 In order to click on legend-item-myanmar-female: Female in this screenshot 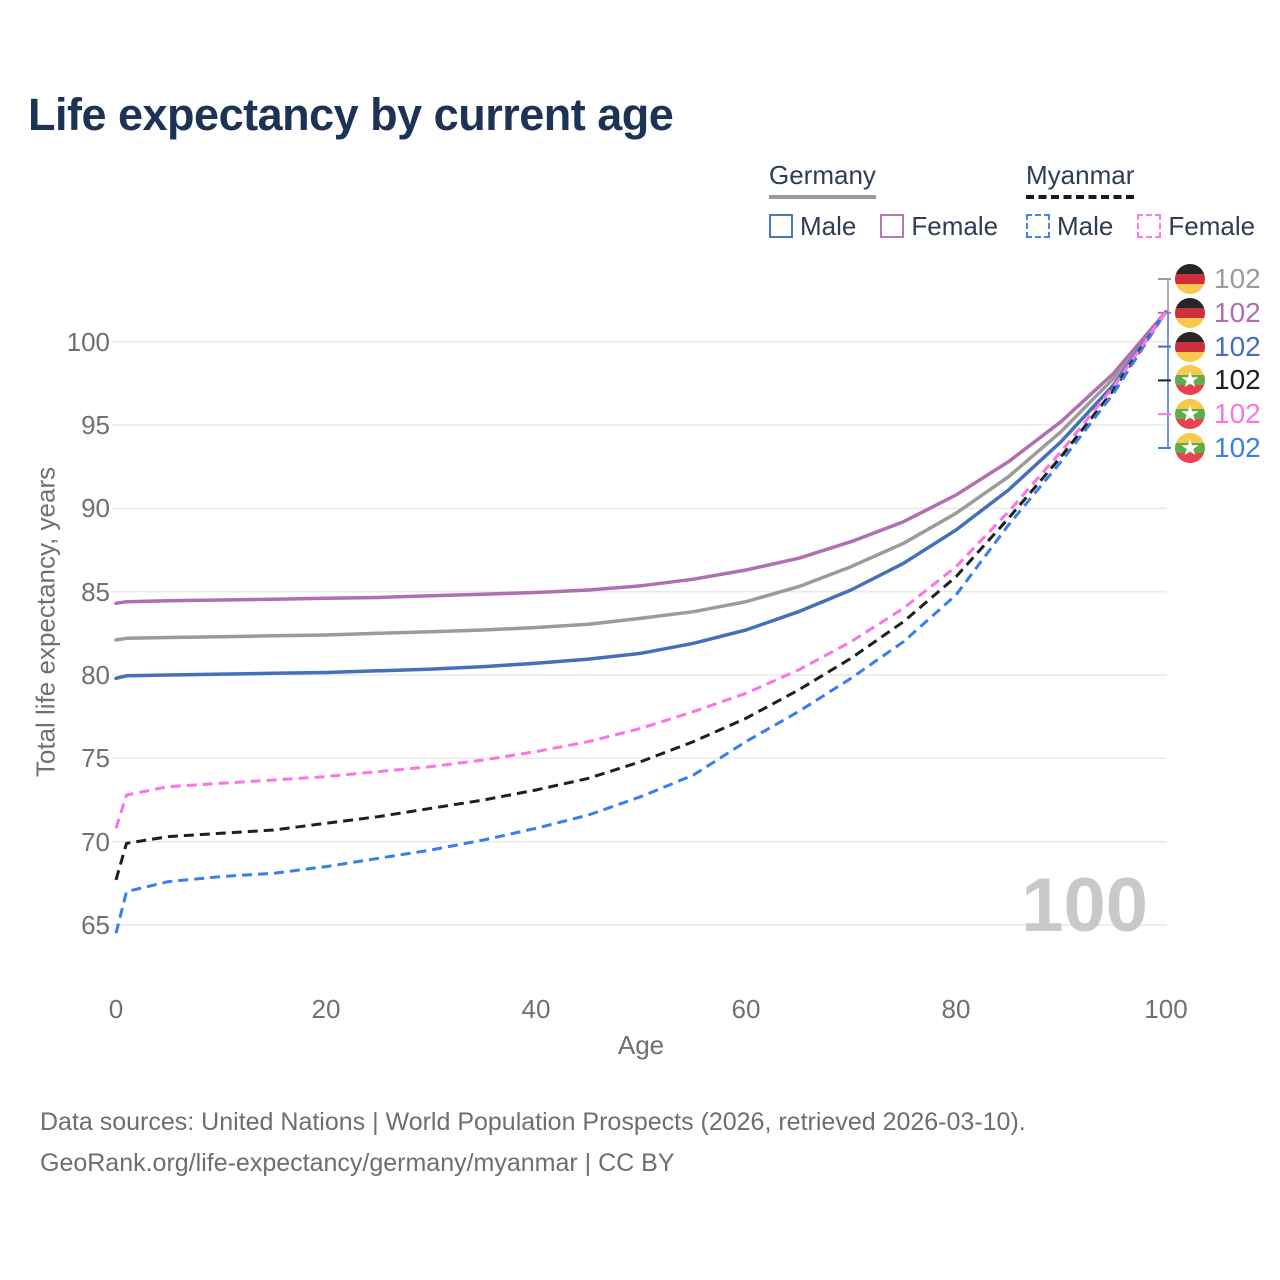, I will do `click(1196, 226)`.